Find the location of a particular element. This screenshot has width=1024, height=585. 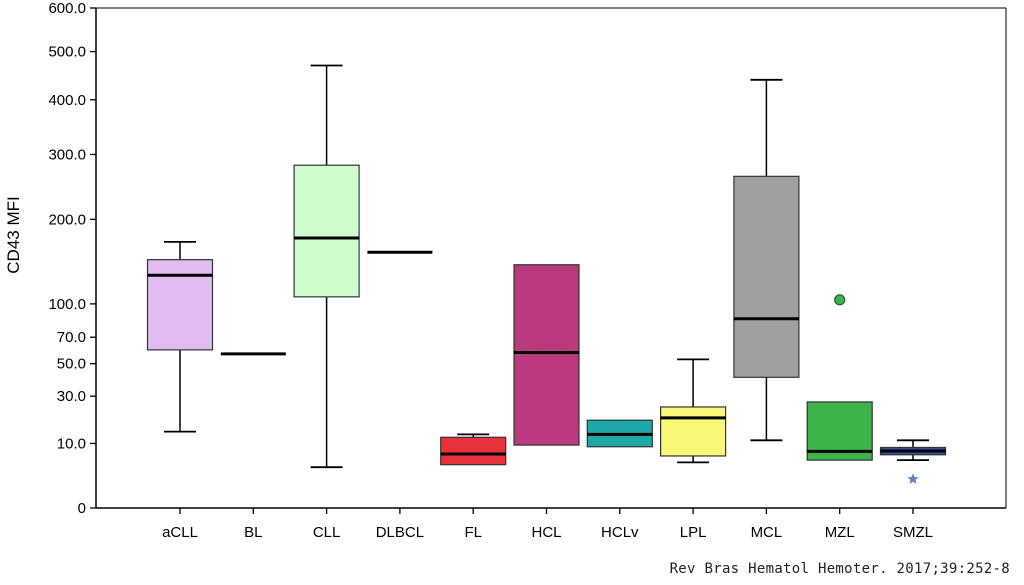

y-tick-label: 200.0 is located at coordinates (67, 219).